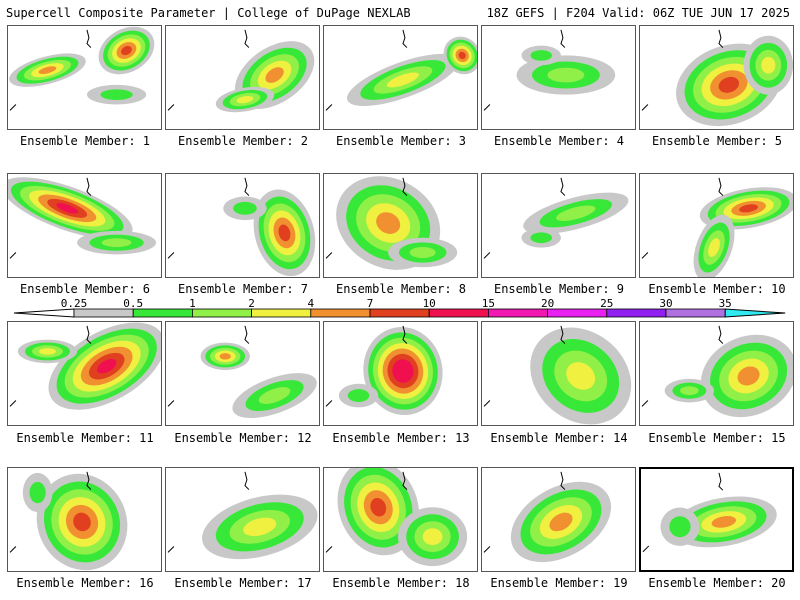  What do you see at coordinates (44, 313) in the screenshot?
I see `legend-left-arrow` at bounding box center [44, 313].